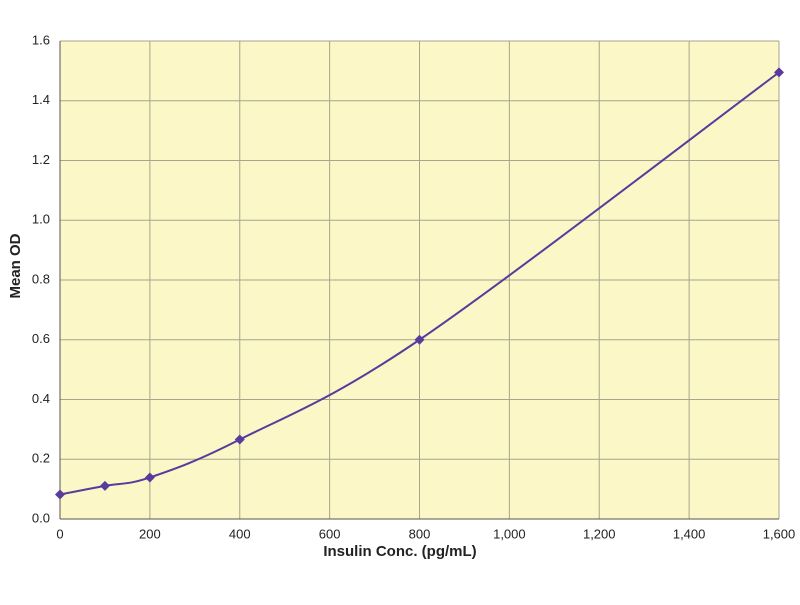  Describe the element at coordinates (41, 517) in the screenshot. I see `y-tick-label: 0.0` at that location.